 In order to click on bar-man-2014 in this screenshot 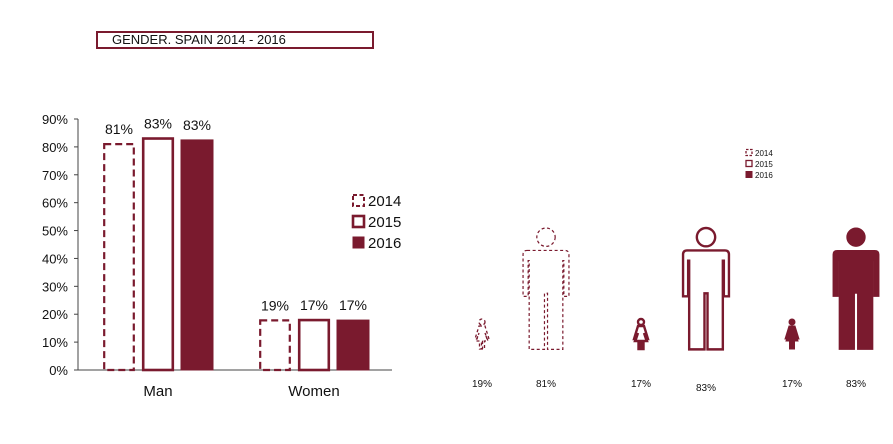, I will do `click(119, 257)`.